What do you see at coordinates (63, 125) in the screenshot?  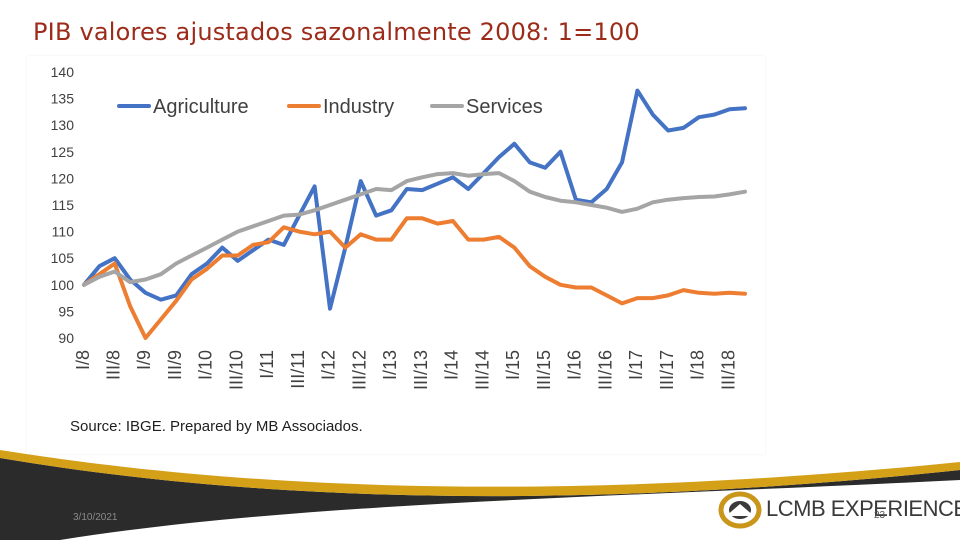 I see `y-tick-label: 130` at bounding box center [63, 125].